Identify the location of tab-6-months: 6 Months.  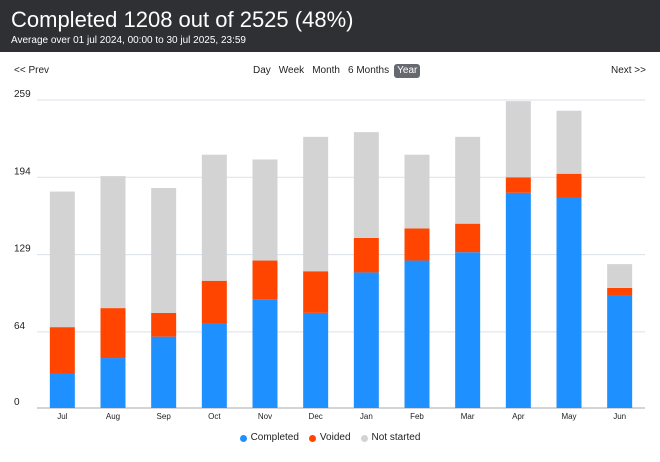
(368, 70).